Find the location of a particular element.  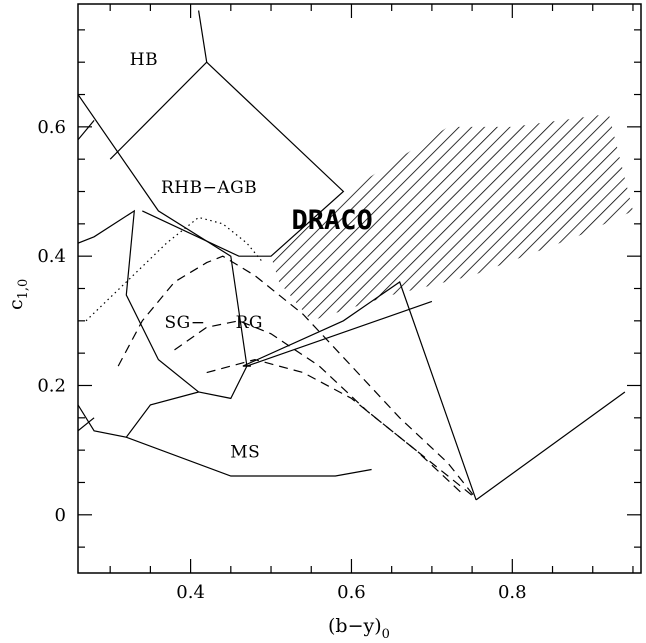

x-tick-label: 0.6 is located at coordinates (351, 592).